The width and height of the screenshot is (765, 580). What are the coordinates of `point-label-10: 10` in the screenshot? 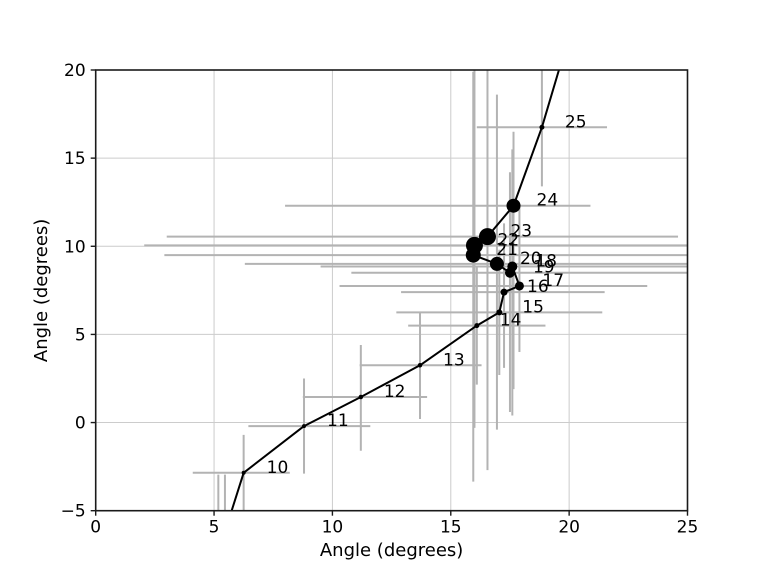 It's located at (278, 468).